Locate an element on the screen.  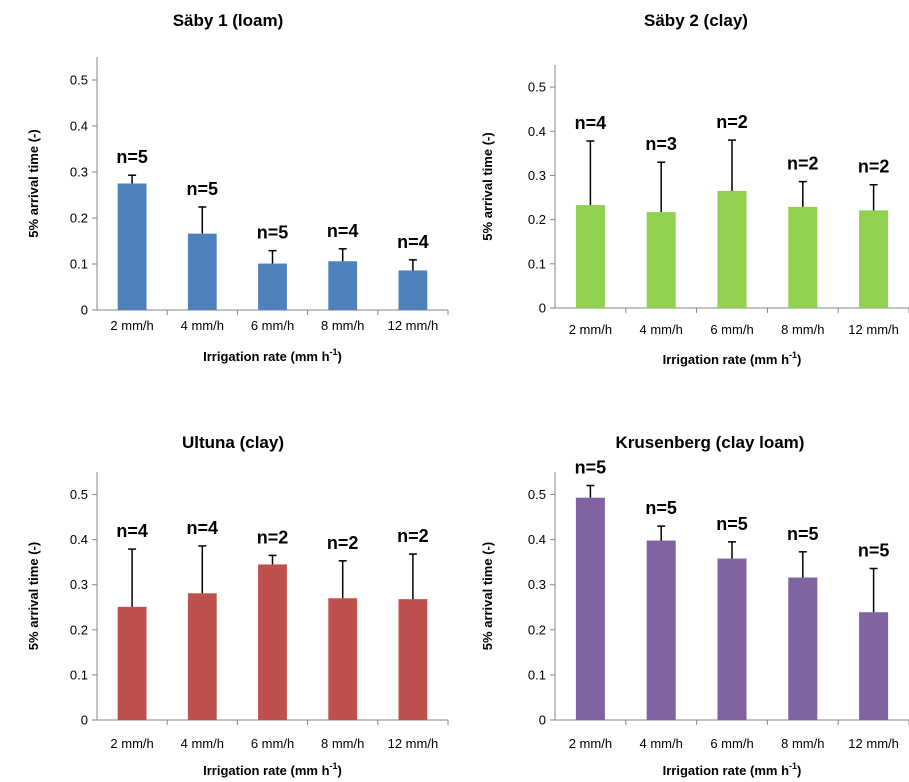
chart-title: Säby 1 (loam) is located at coordinates (228, 20).